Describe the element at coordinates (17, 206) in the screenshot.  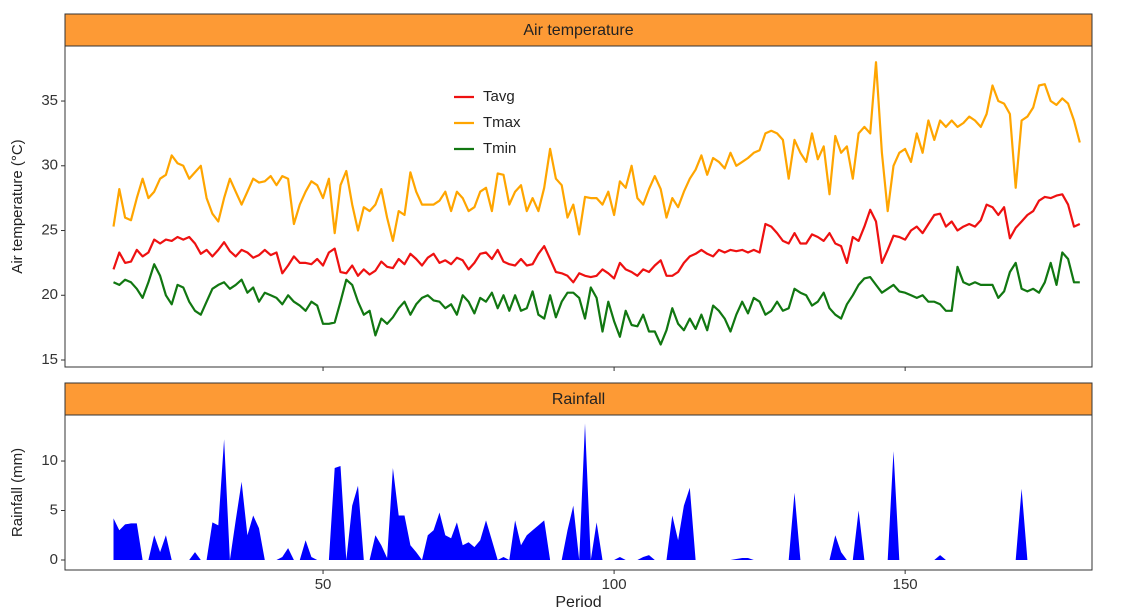
I see `y-axis-title: Air temperature (°C)` at that location.